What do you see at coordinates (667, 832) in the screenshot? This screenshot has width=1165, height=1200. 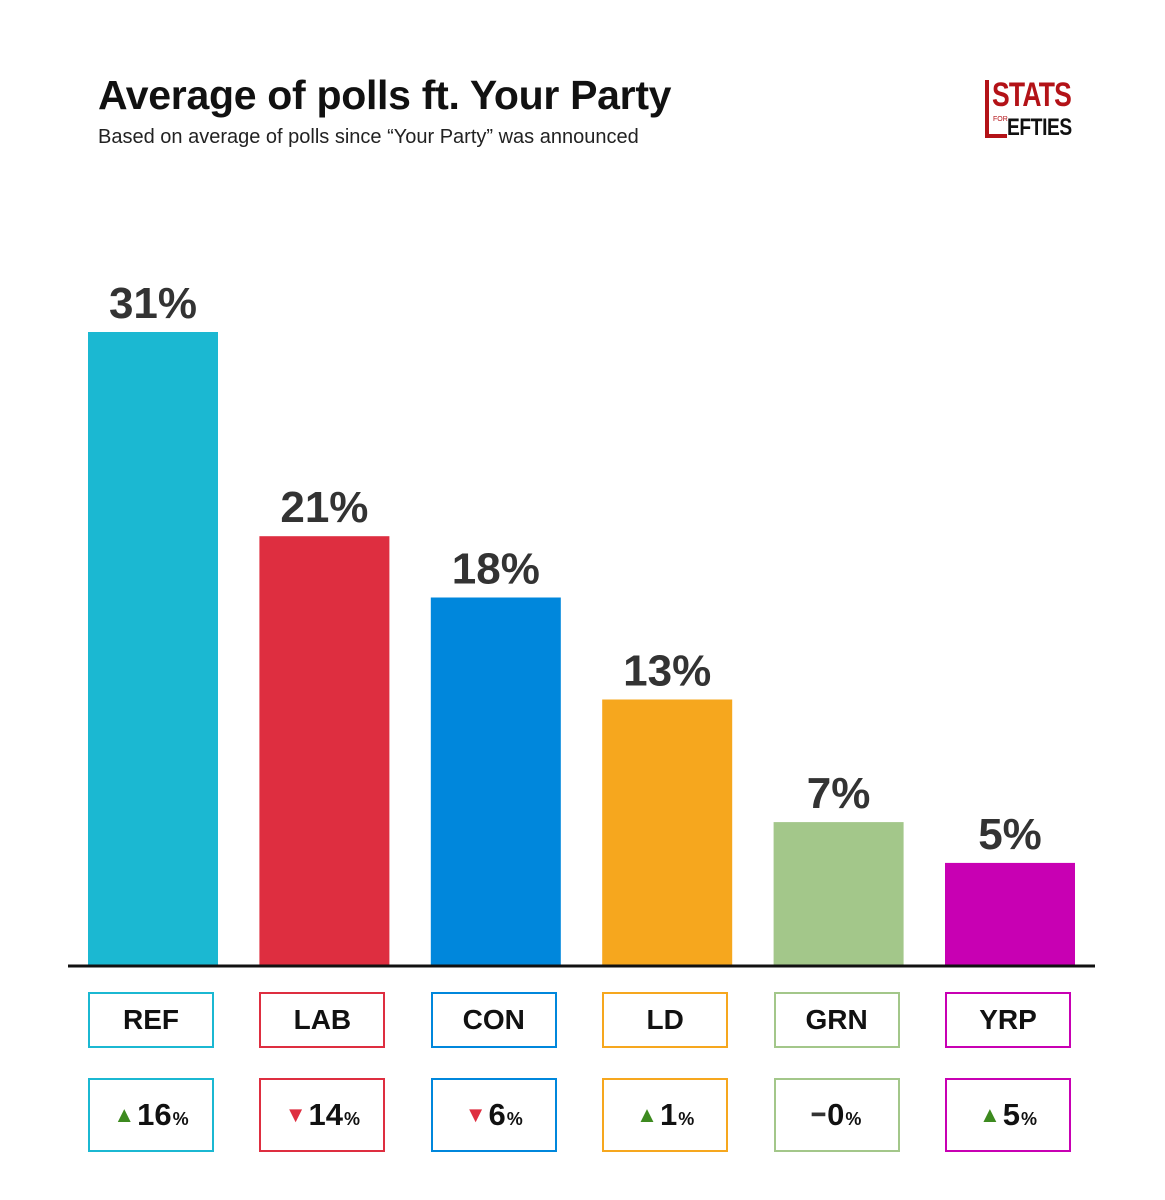 I see `bar-ld` at bounding box center [667, 832].